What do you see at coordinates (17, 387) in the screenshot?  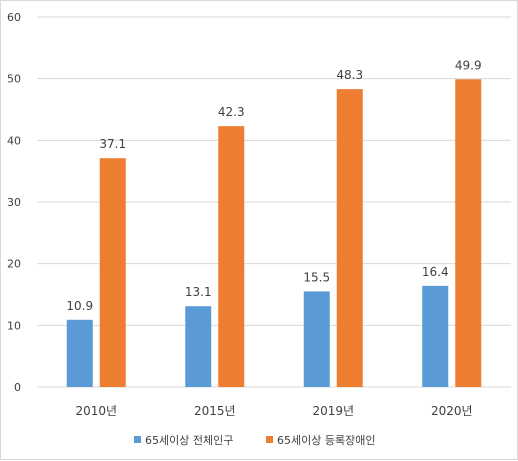 I see `y-tick-label: 0` at bounding box center [17, 387].